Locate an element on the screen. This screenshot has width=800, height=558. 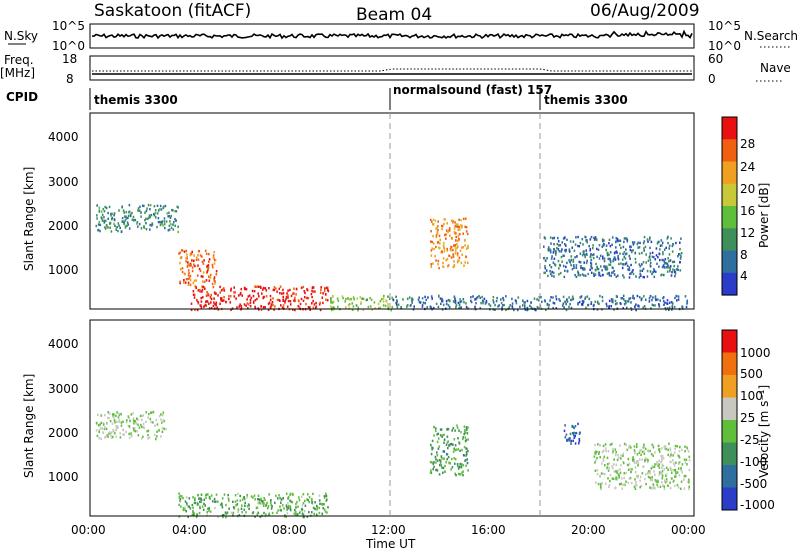
power-colorbar-tick: 12 is located at coordinates (747, 233).